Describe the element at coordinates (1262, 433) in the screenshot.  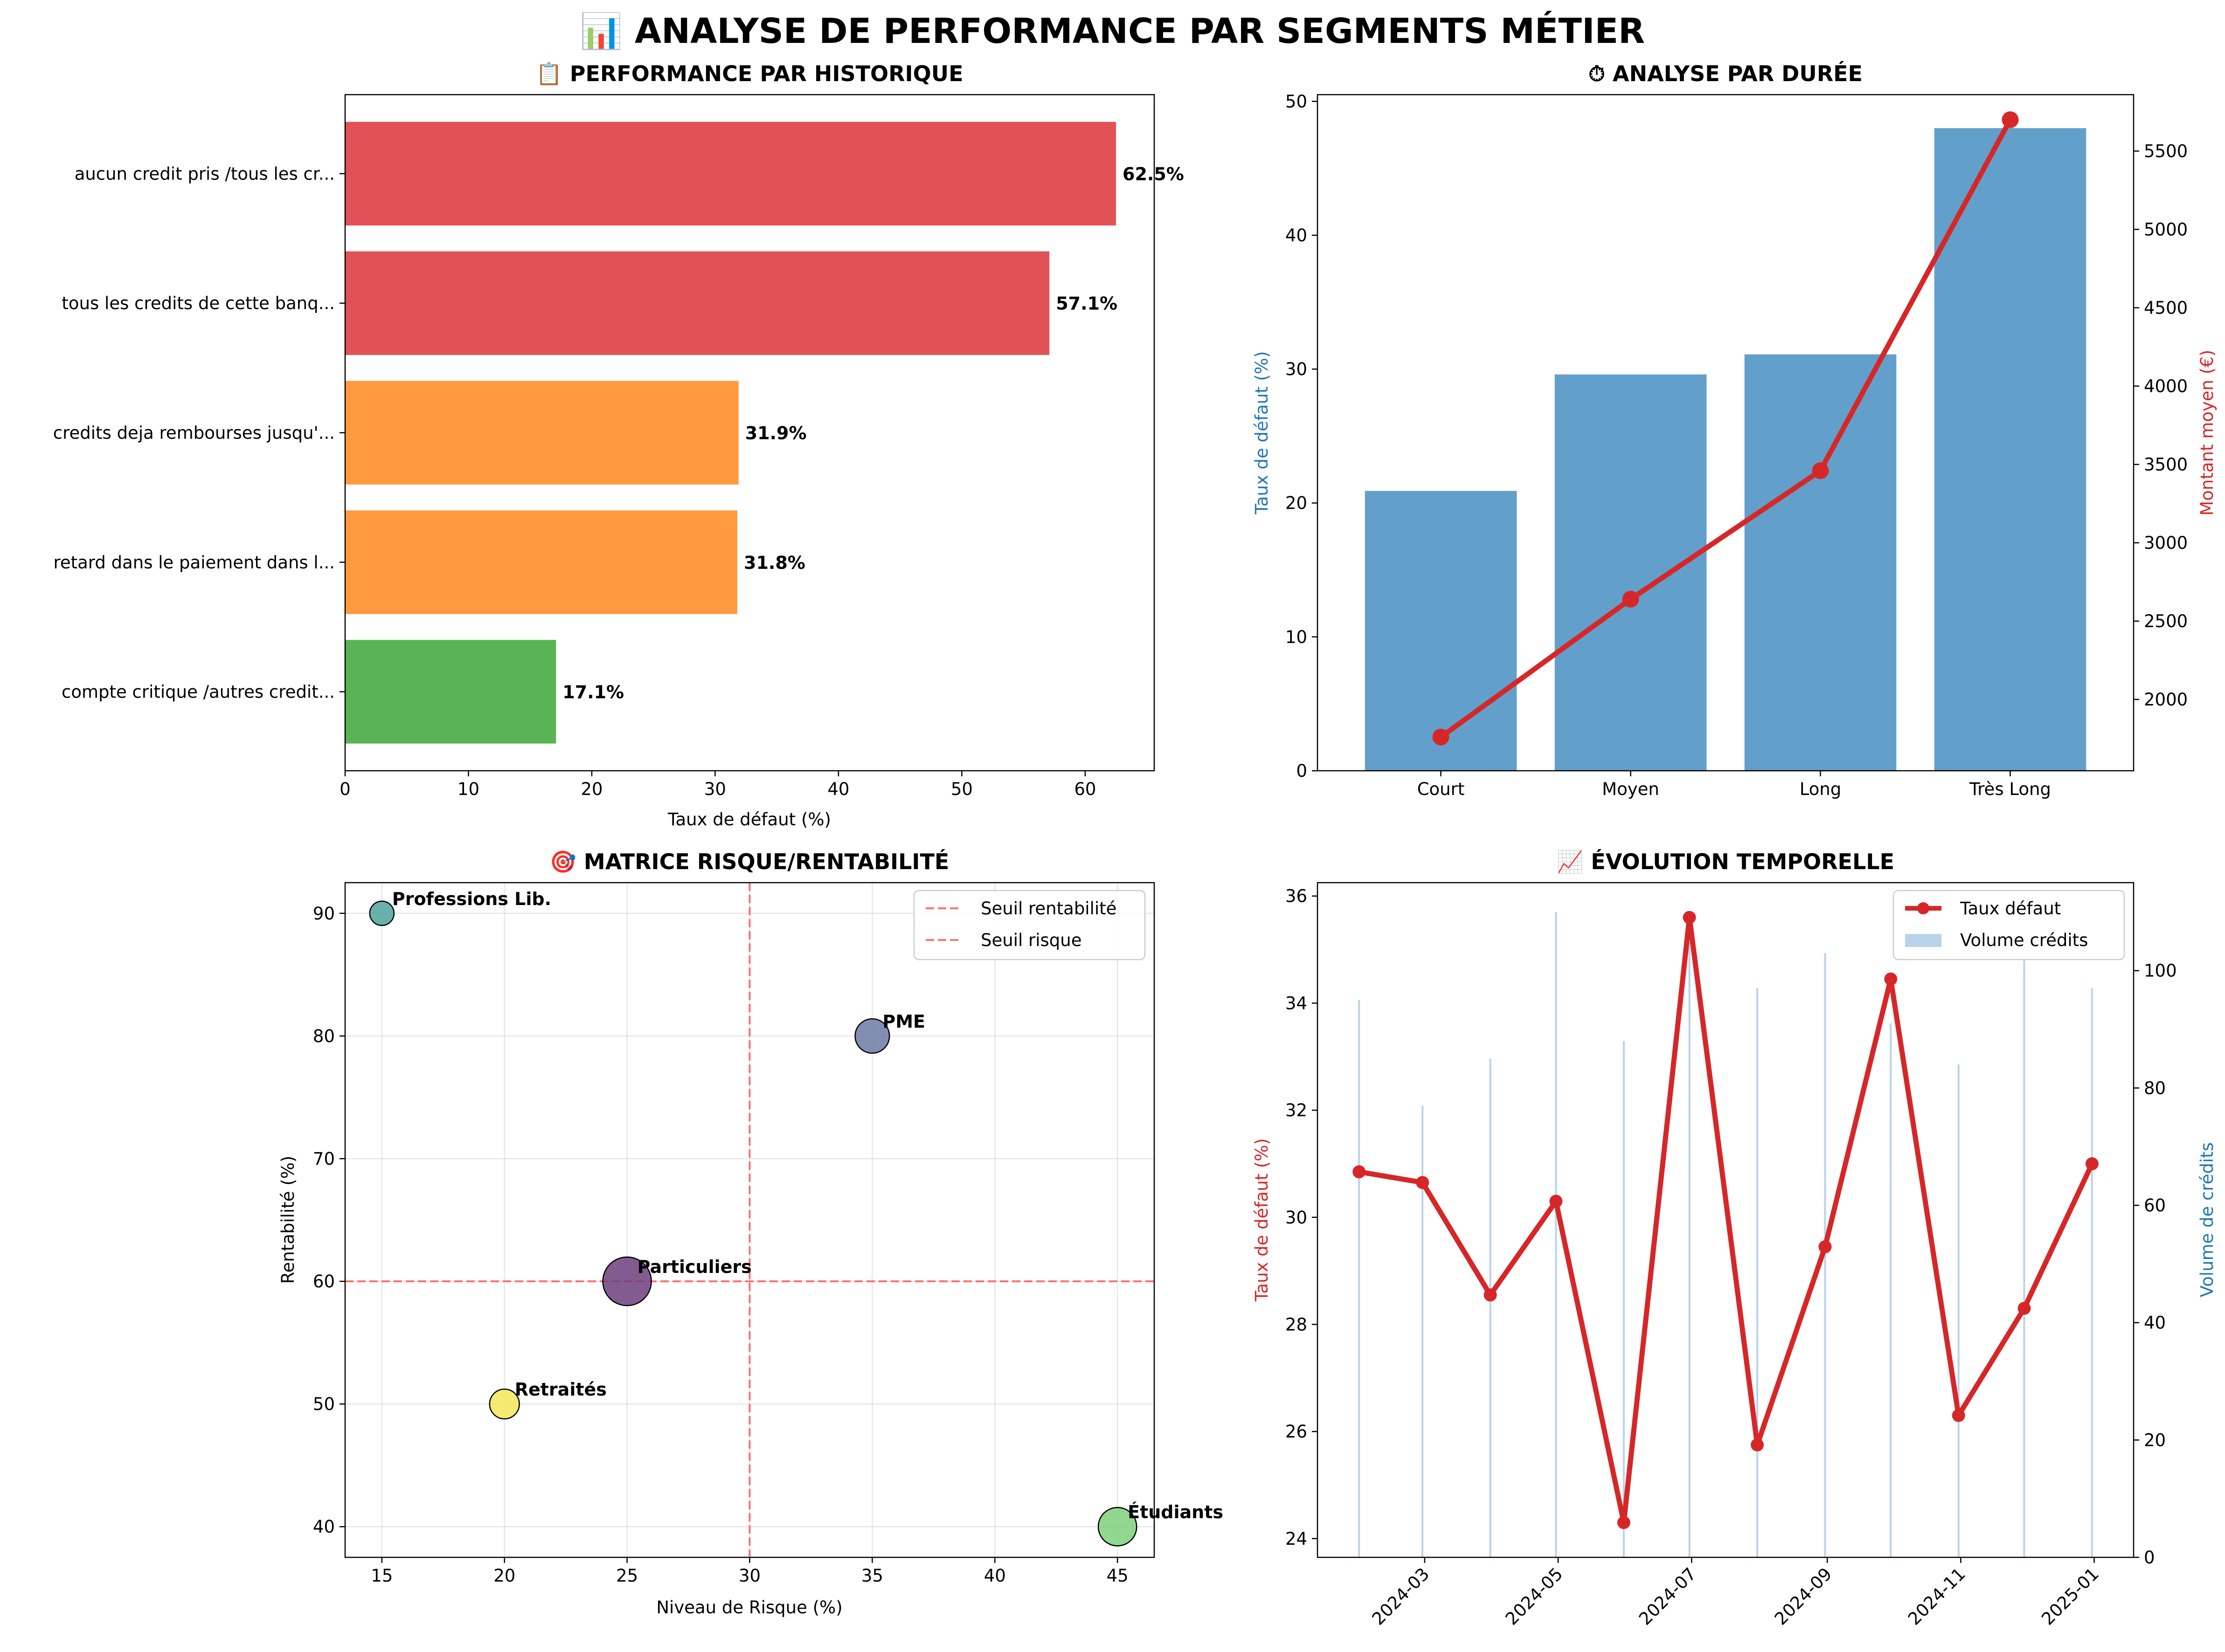
I see `duration-left-axis-label: Taux de défaut (%)` at that location.